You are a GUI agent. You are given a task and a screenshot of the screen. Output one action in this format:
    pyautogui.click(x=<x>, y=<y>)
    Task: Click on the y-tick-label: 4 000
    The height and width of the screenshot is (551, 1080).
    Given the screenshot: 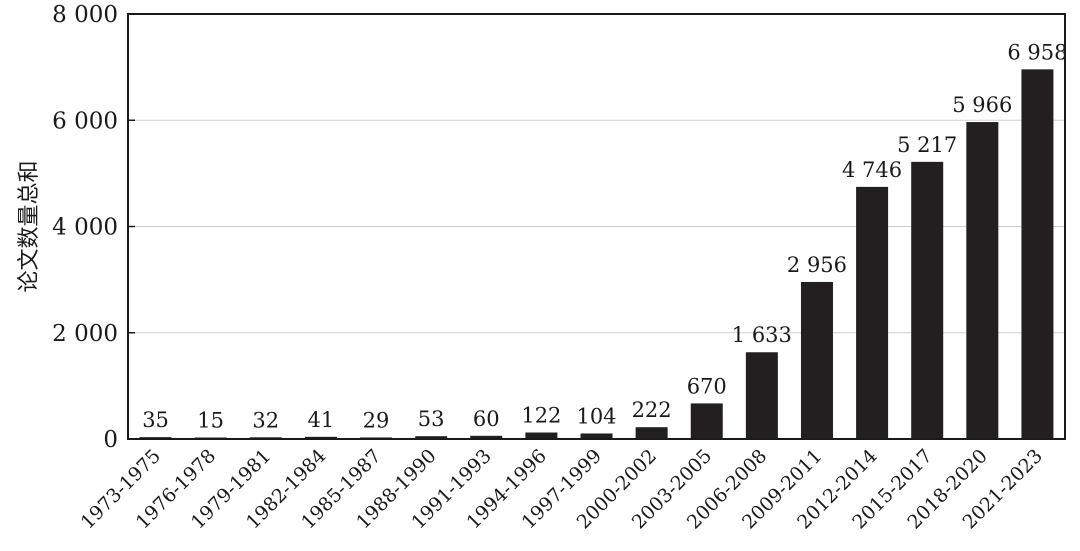 What is the action you would take?
    pyautogui.click(x=85, y=228)
    